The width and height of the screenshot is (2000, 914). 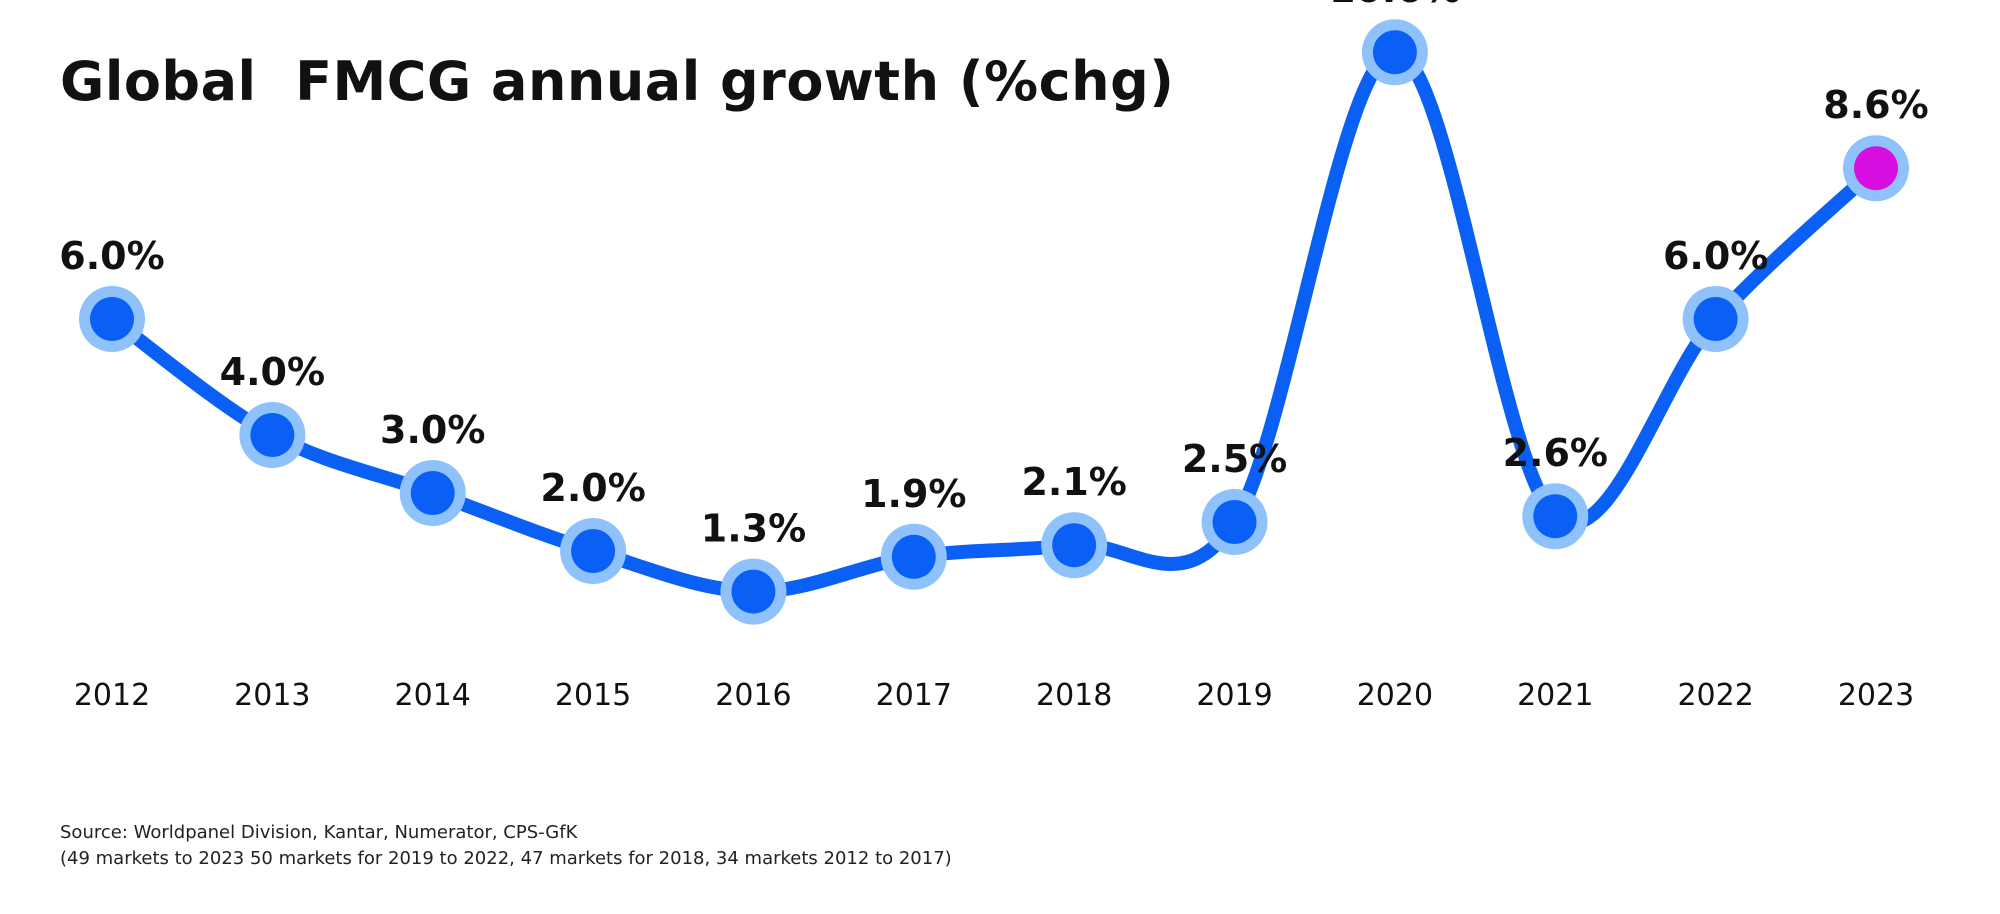 What do you see at coordinates (1876, 695) in the screenshot?
I see `x-tick-2023: 2023` at bounding box center [1876, 695].